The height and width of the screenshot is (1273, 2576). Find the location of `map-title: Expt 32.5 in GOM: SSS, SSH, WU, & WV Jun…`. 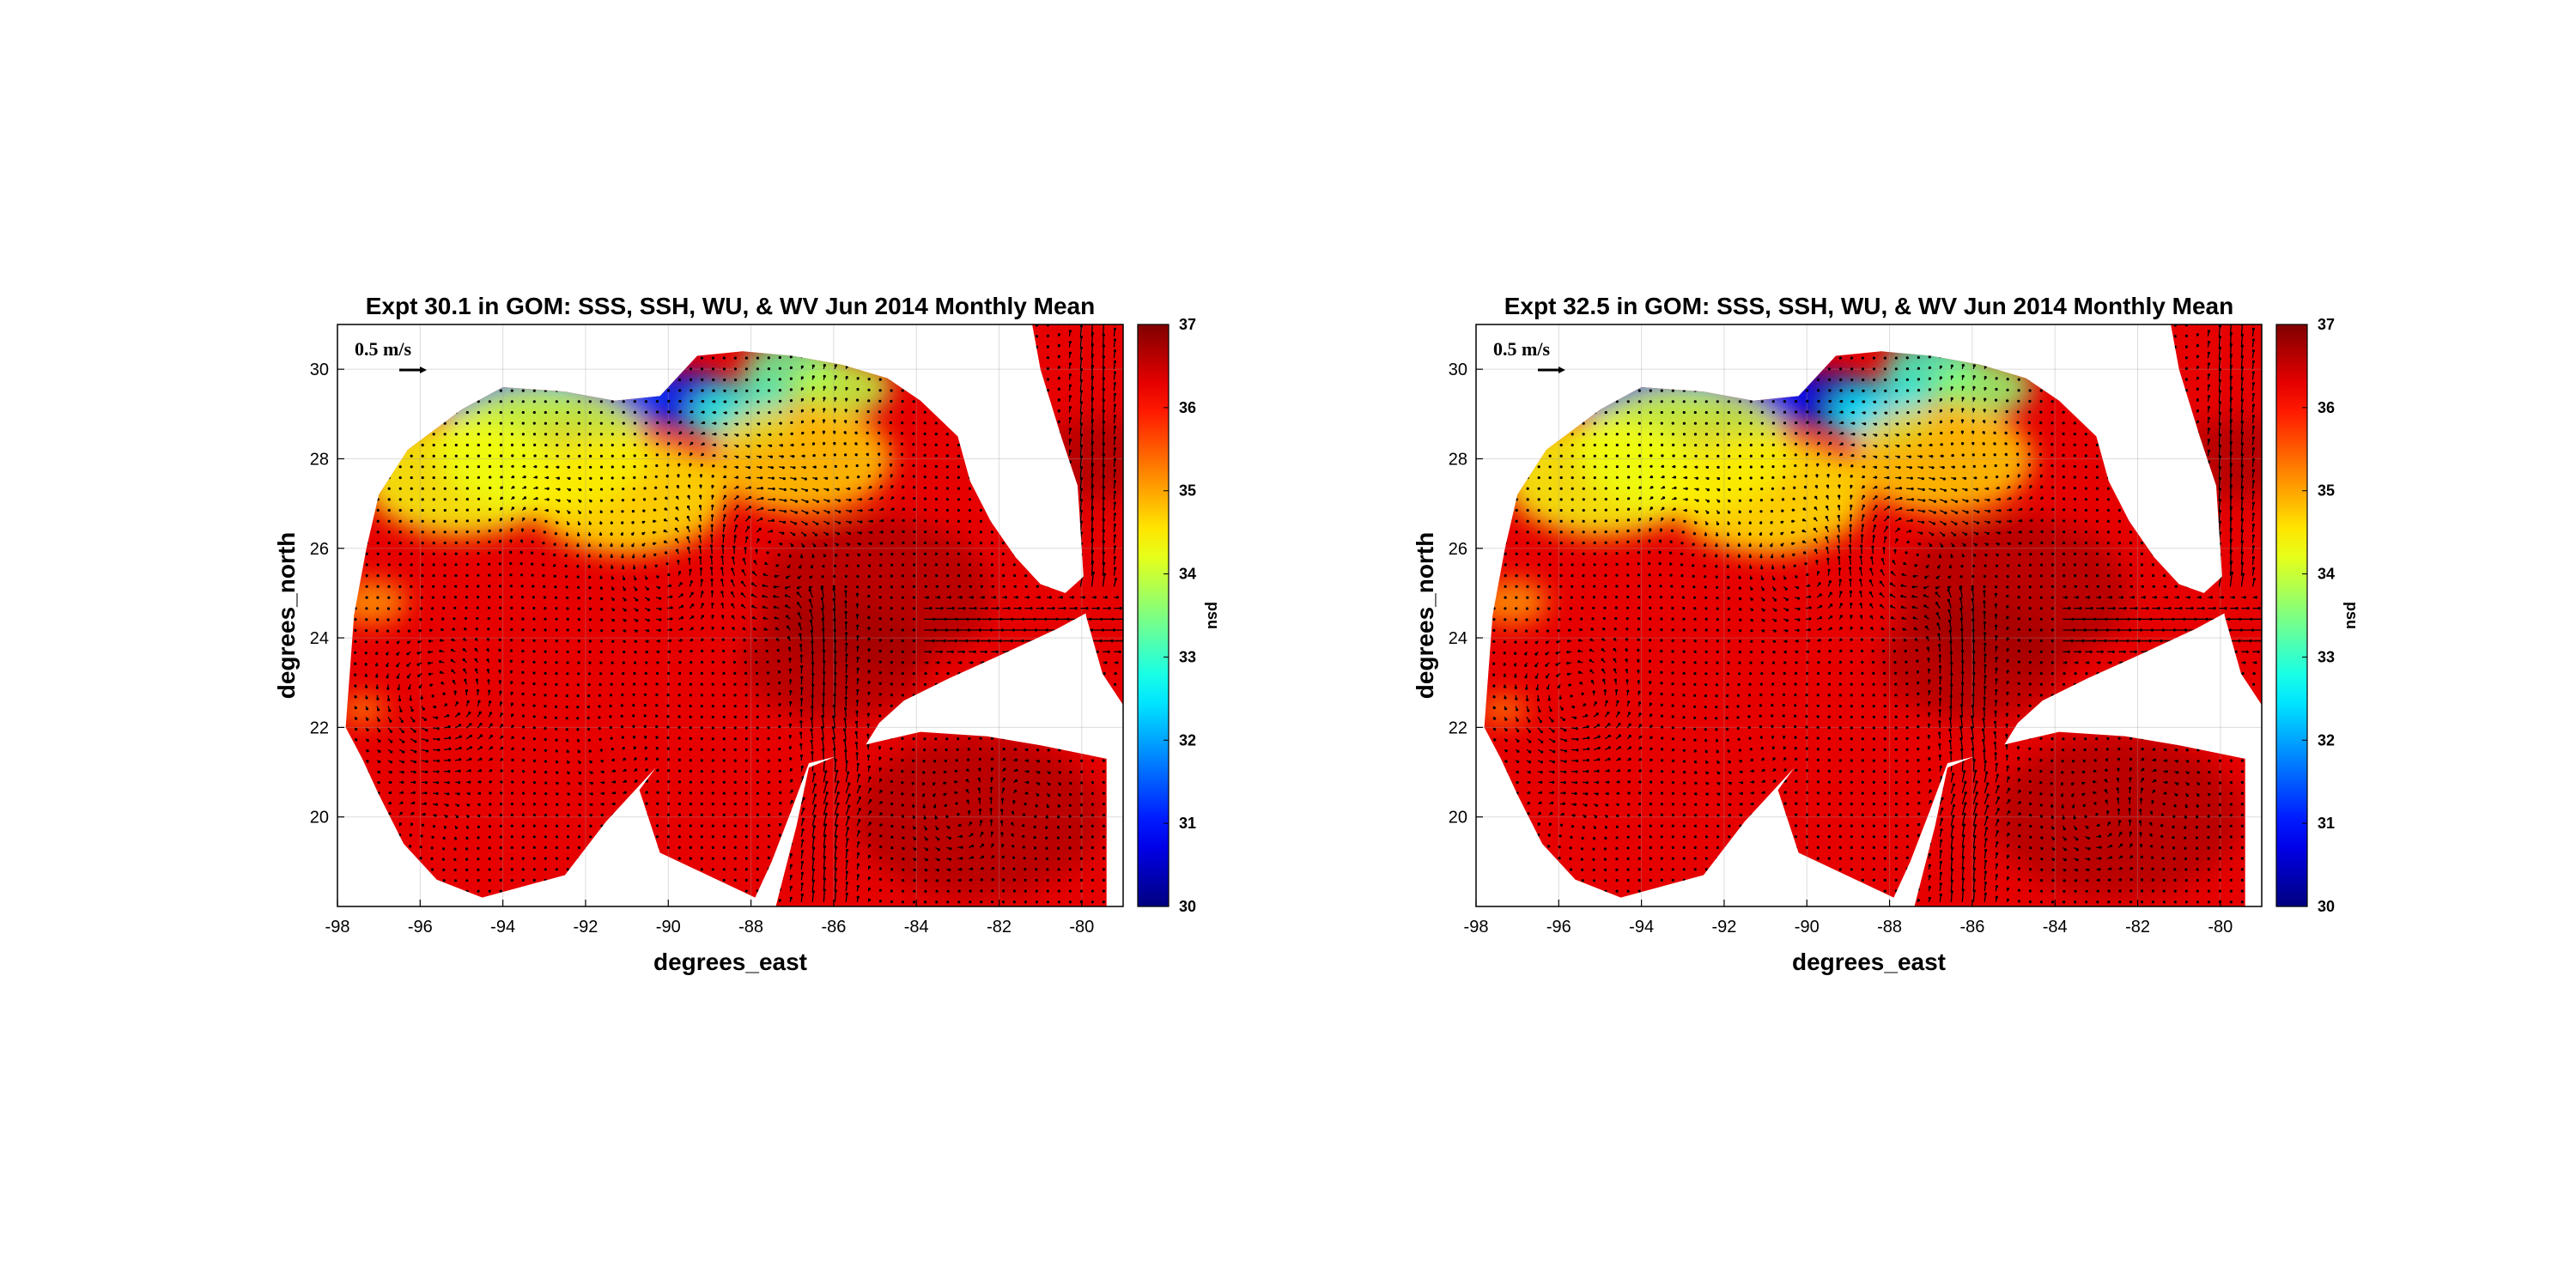

map-title: Expt 32.5 in GOM: SSS, SSH, WU, & WV Jun… is located at coordinates (1868, 306).